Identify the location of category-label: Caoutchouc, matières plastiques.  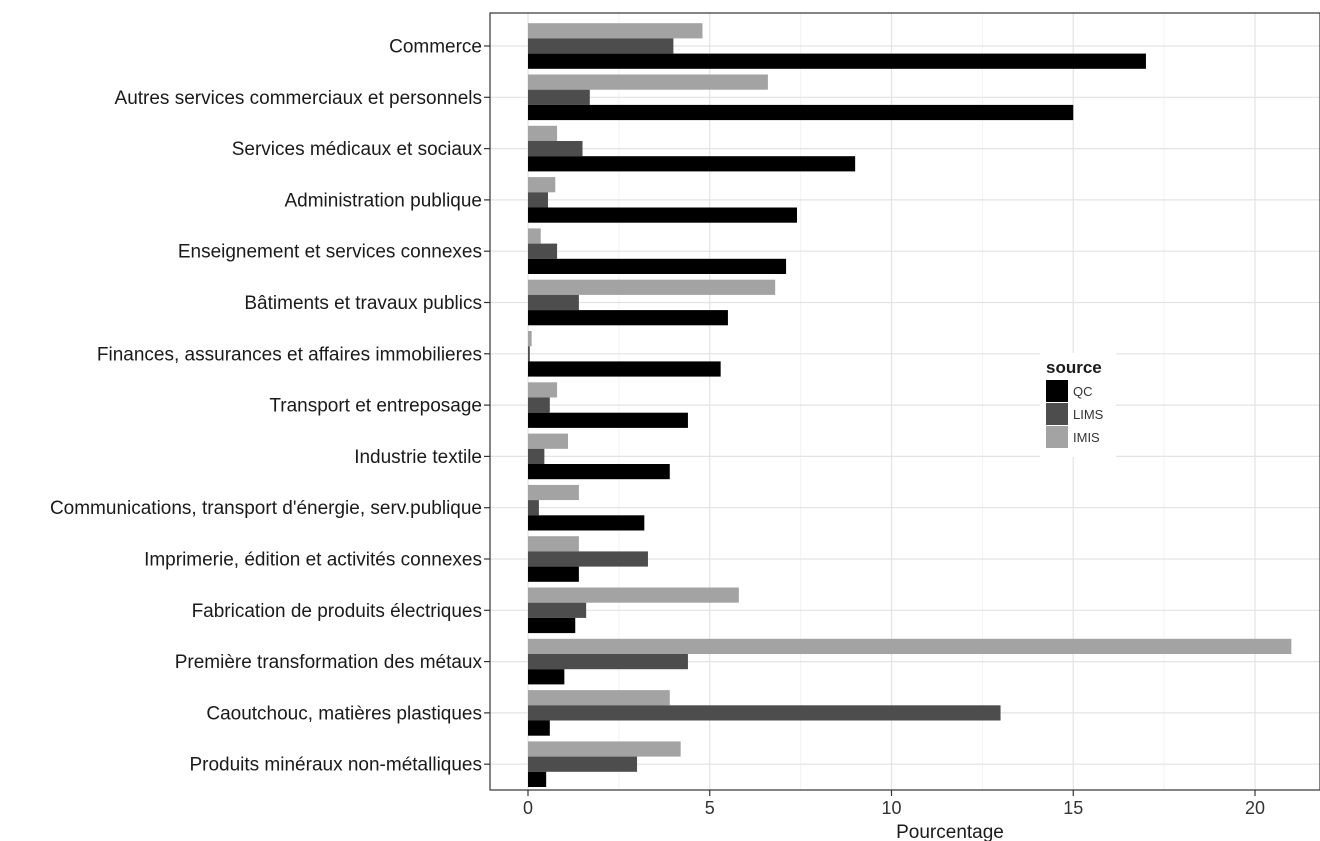
(344, 713).